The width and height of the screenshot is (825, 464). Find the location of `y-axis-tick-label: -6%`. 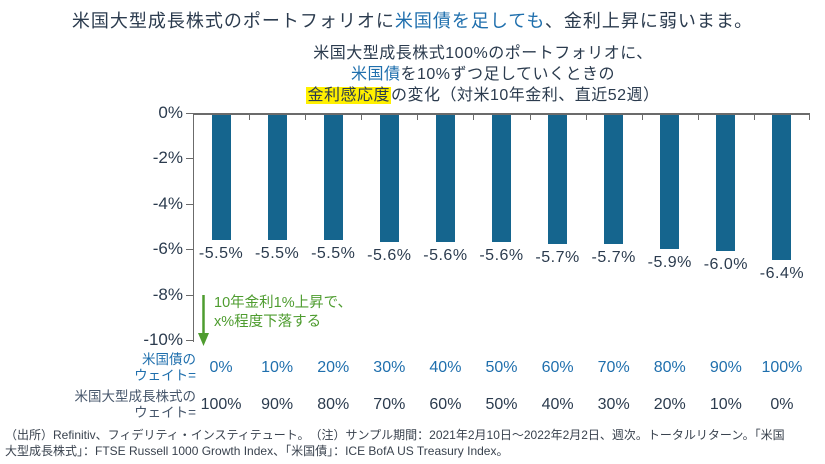

y-axis-tick-label: -6% is located at coordinates (167, 249).